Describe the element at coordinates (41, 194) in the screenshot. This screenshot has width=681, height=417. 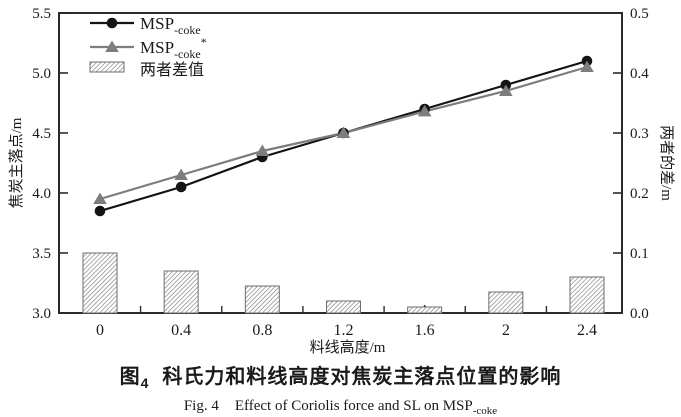
I see `y-left-tick-label: 4.0` at that location.